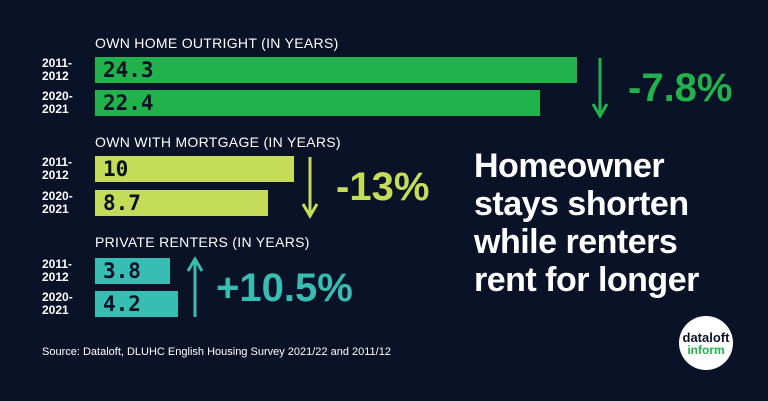 The image size is (768, 401). I want to click on panel-title: OWN HOME OUTRIGHT (IN YEARS), so click(217, 43).